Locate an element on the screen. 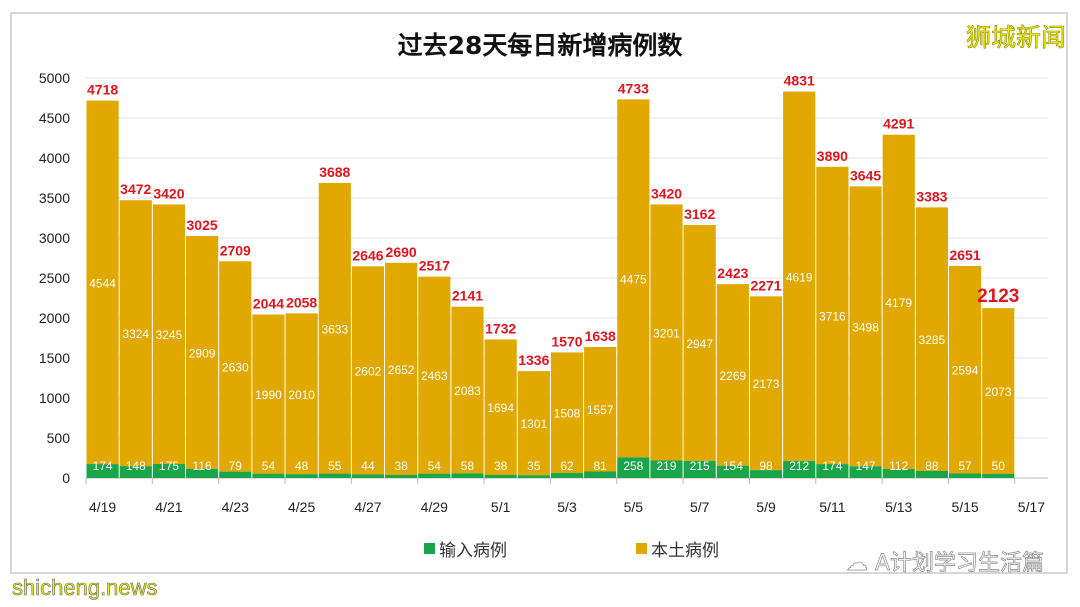 Image resolution: width=1080 pixels, height=607 pixels. local-label: 1990 is located at coordinates (268, 395).